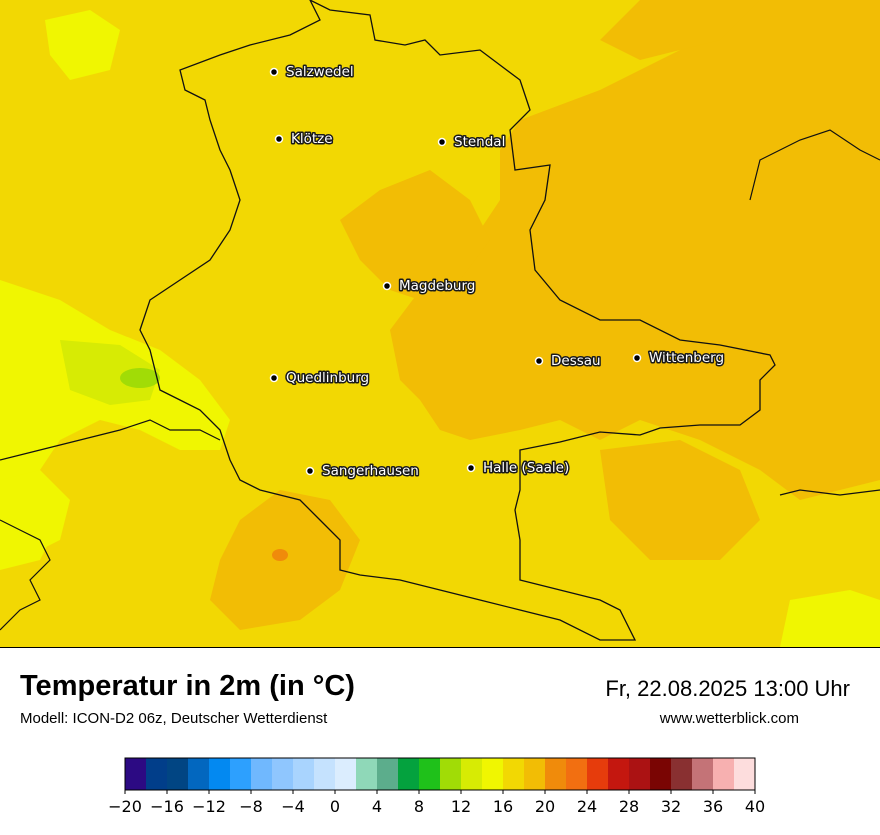 The width and height of the screenshot is (880, 835). Describe the element at coordinates (140, 378) in the screenshot. I see `green-spot` at that location.